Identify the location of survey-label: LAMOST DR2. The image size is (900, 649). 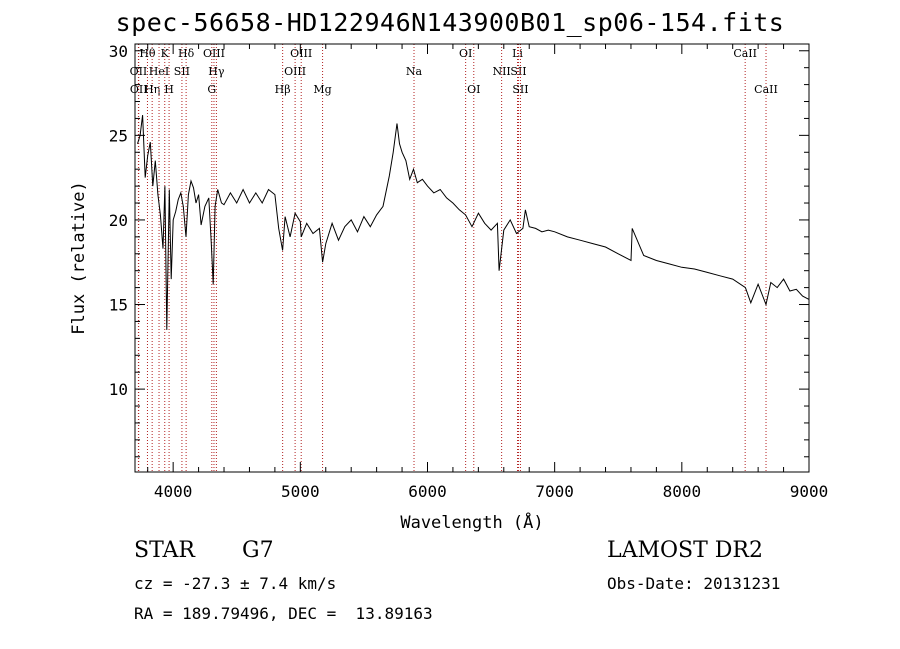
(685, 550).